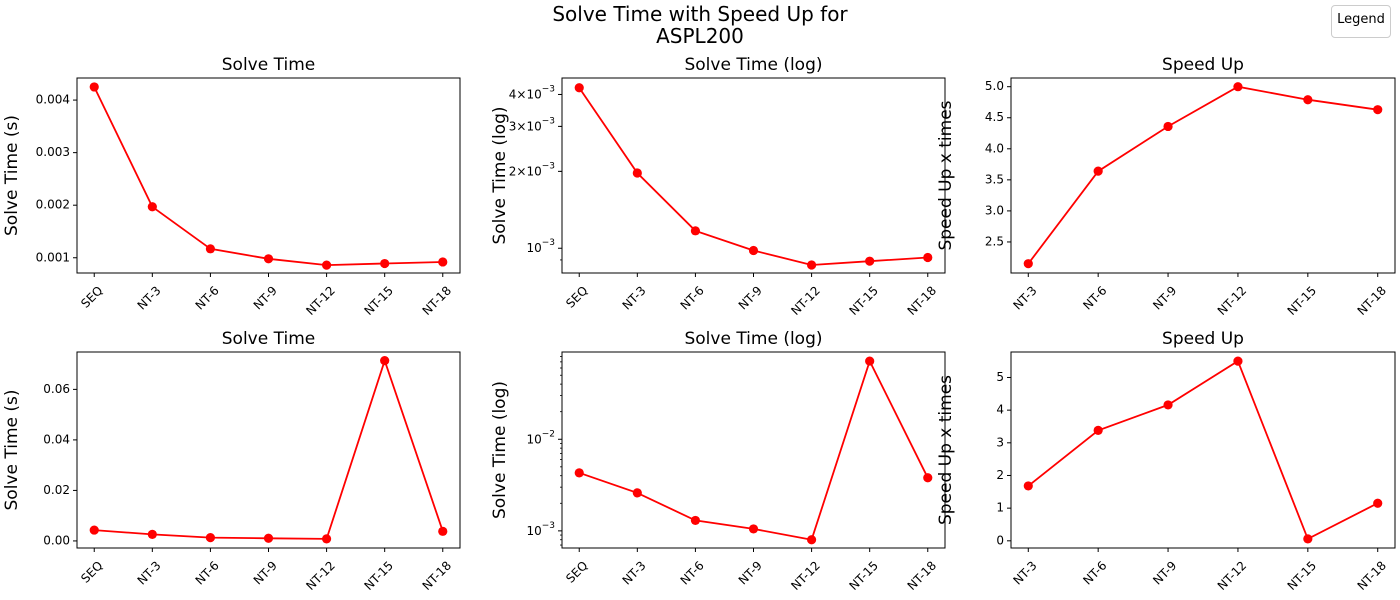  What do you see at coordinates (53, 205) in the screenshot?
I see `y-tick-label: 0.002` at bounding box center [53, 205].